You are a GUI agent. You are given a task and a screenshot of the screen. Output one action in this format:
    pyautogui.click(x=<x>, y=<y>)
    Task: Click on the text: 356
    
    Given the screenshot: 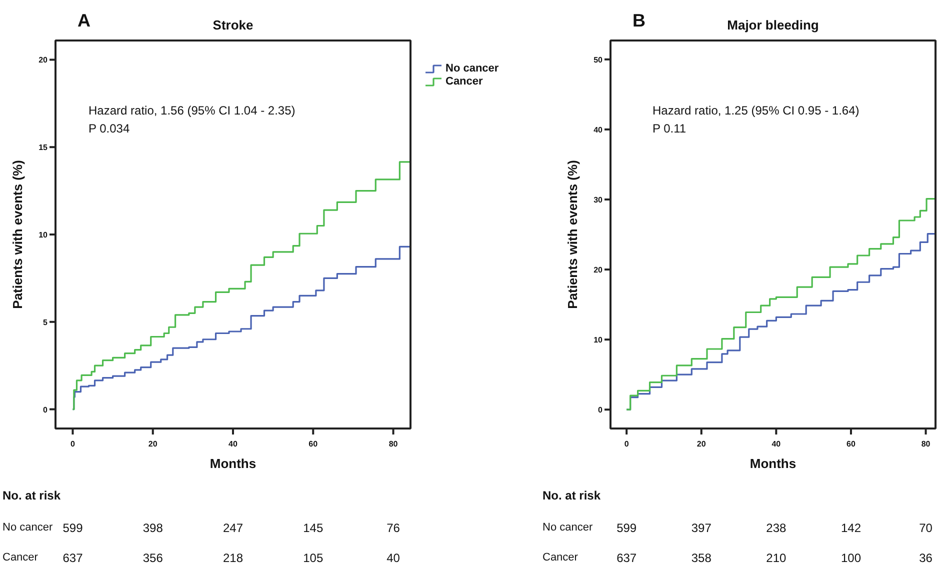 What is the action you would take?
    pyautogui.click(x=153, y=558)
    